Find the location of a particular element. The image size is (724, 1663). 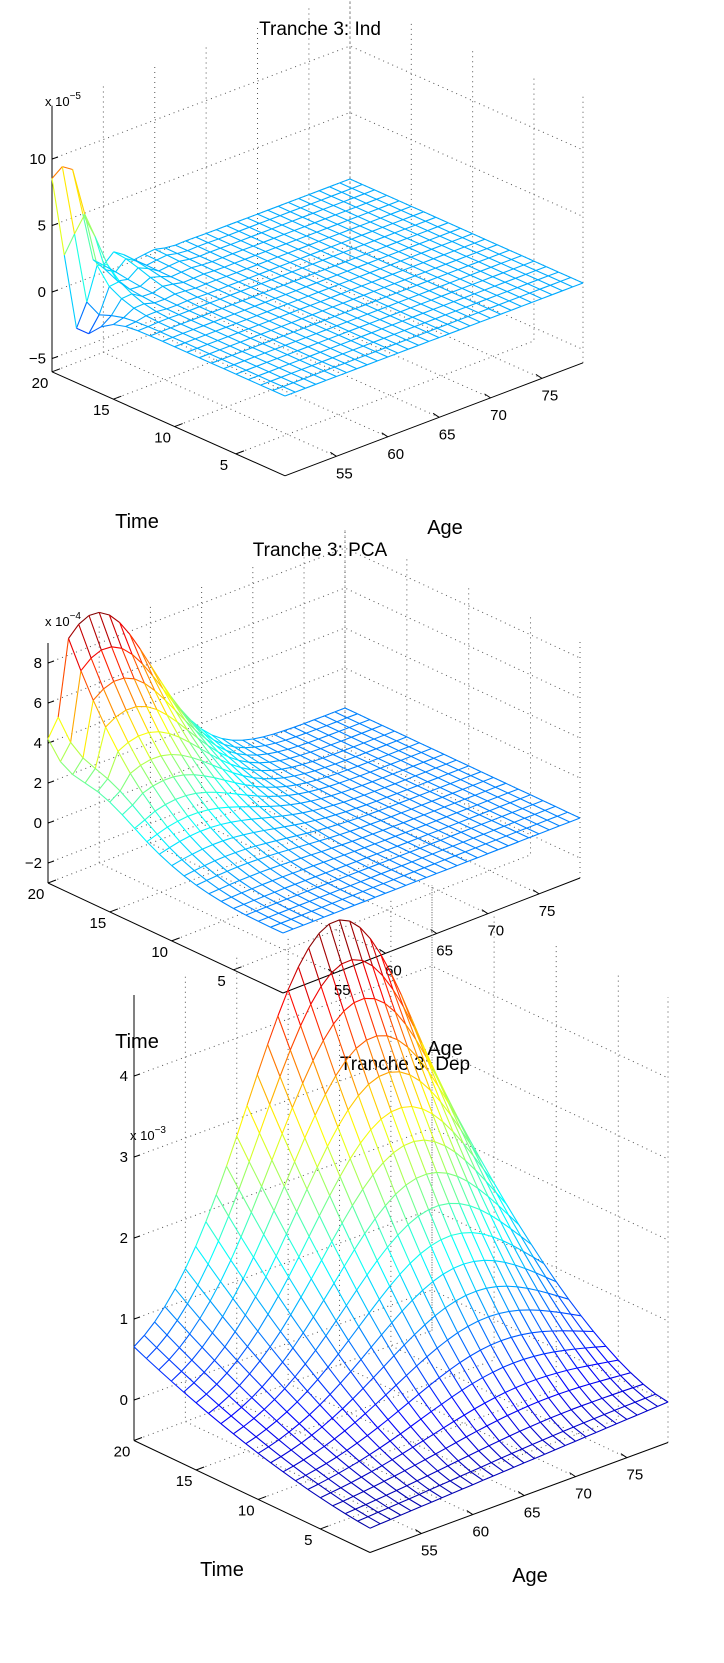

gridline is located at coordinates (374, 213).